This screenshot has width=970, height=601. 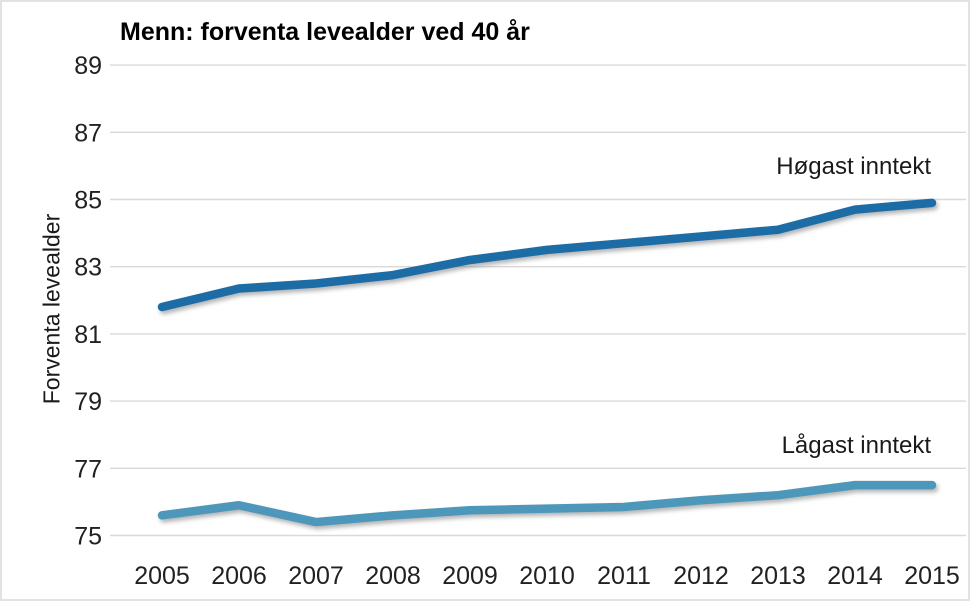 I want to click on x-tick-label: 2007, so click(x=316, y=576).